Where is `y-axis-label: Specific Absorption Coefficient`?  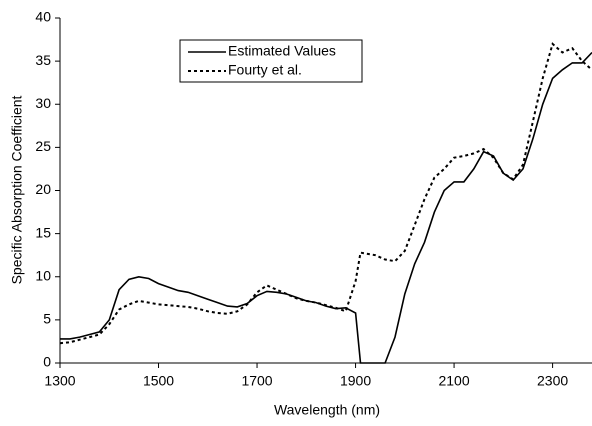 y-axis-label: Specific Absorption Coefficient is located at coordinates (17, 189).